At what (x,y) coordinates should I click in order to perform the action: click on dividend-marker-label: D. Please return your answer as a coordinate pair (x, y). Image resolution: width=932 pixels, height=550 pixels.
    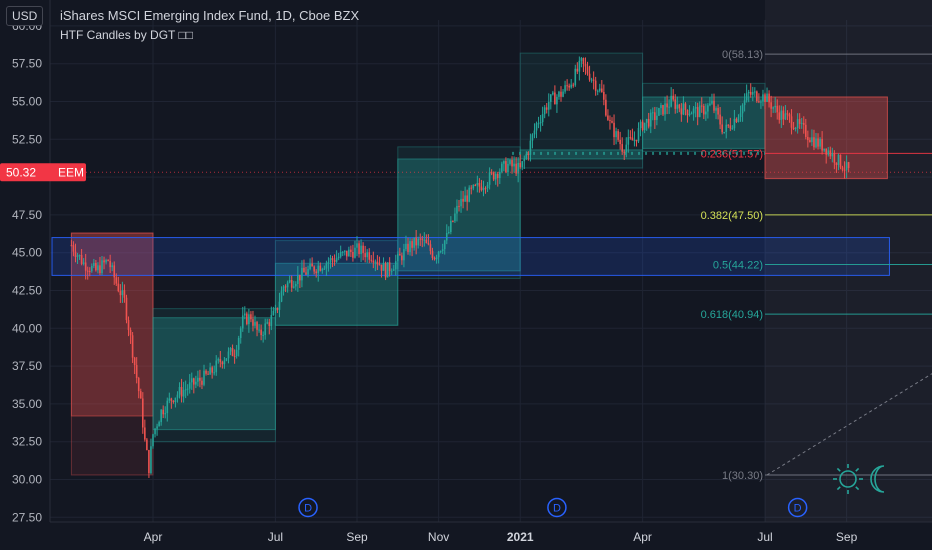
    Looking at the image, I should click on (308, 509).